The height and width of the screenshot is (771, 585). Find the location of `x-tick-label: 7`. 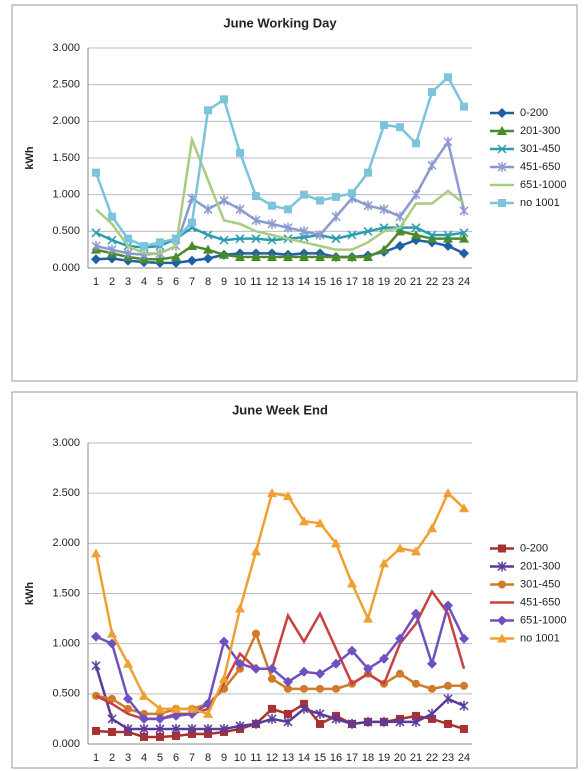

x-tick-label: 7 is located at coordinates (192, 758).